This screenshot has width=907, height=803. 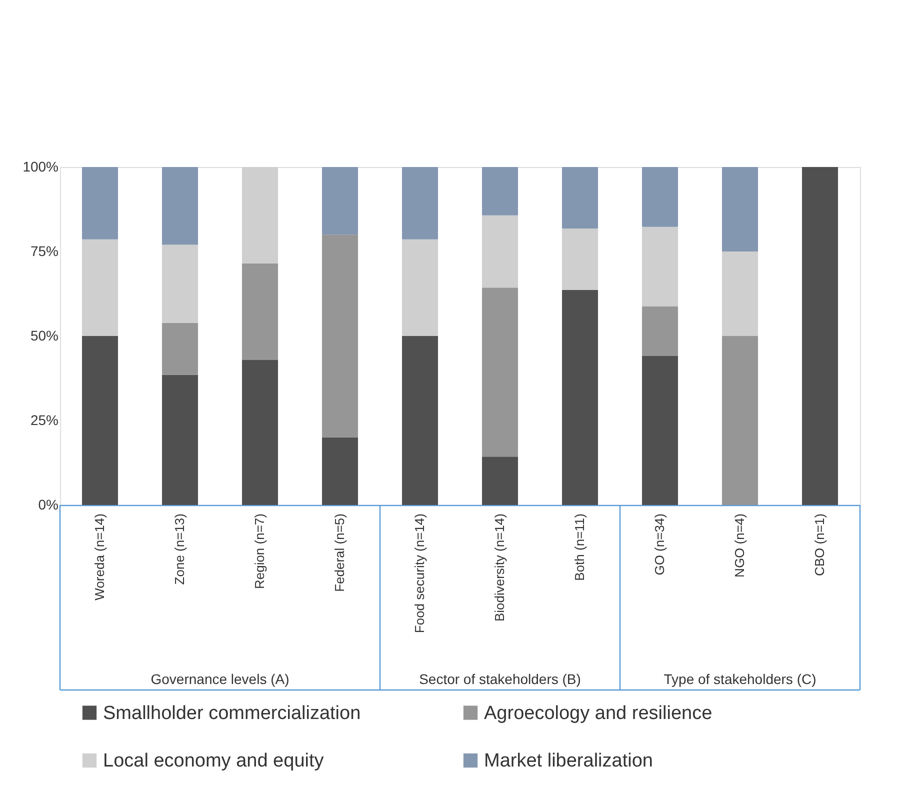 I want to click on y-tick-label: 25%, so click(x=44, y=420).